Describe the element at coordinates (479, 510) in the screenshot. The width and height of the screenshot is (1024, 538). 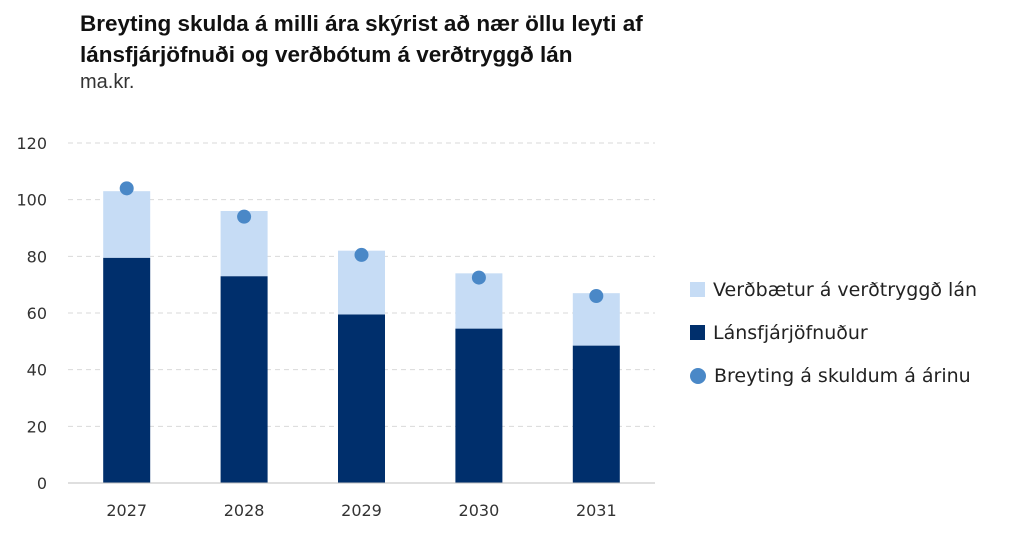
I see `x-tick-label: 2030` at that location.